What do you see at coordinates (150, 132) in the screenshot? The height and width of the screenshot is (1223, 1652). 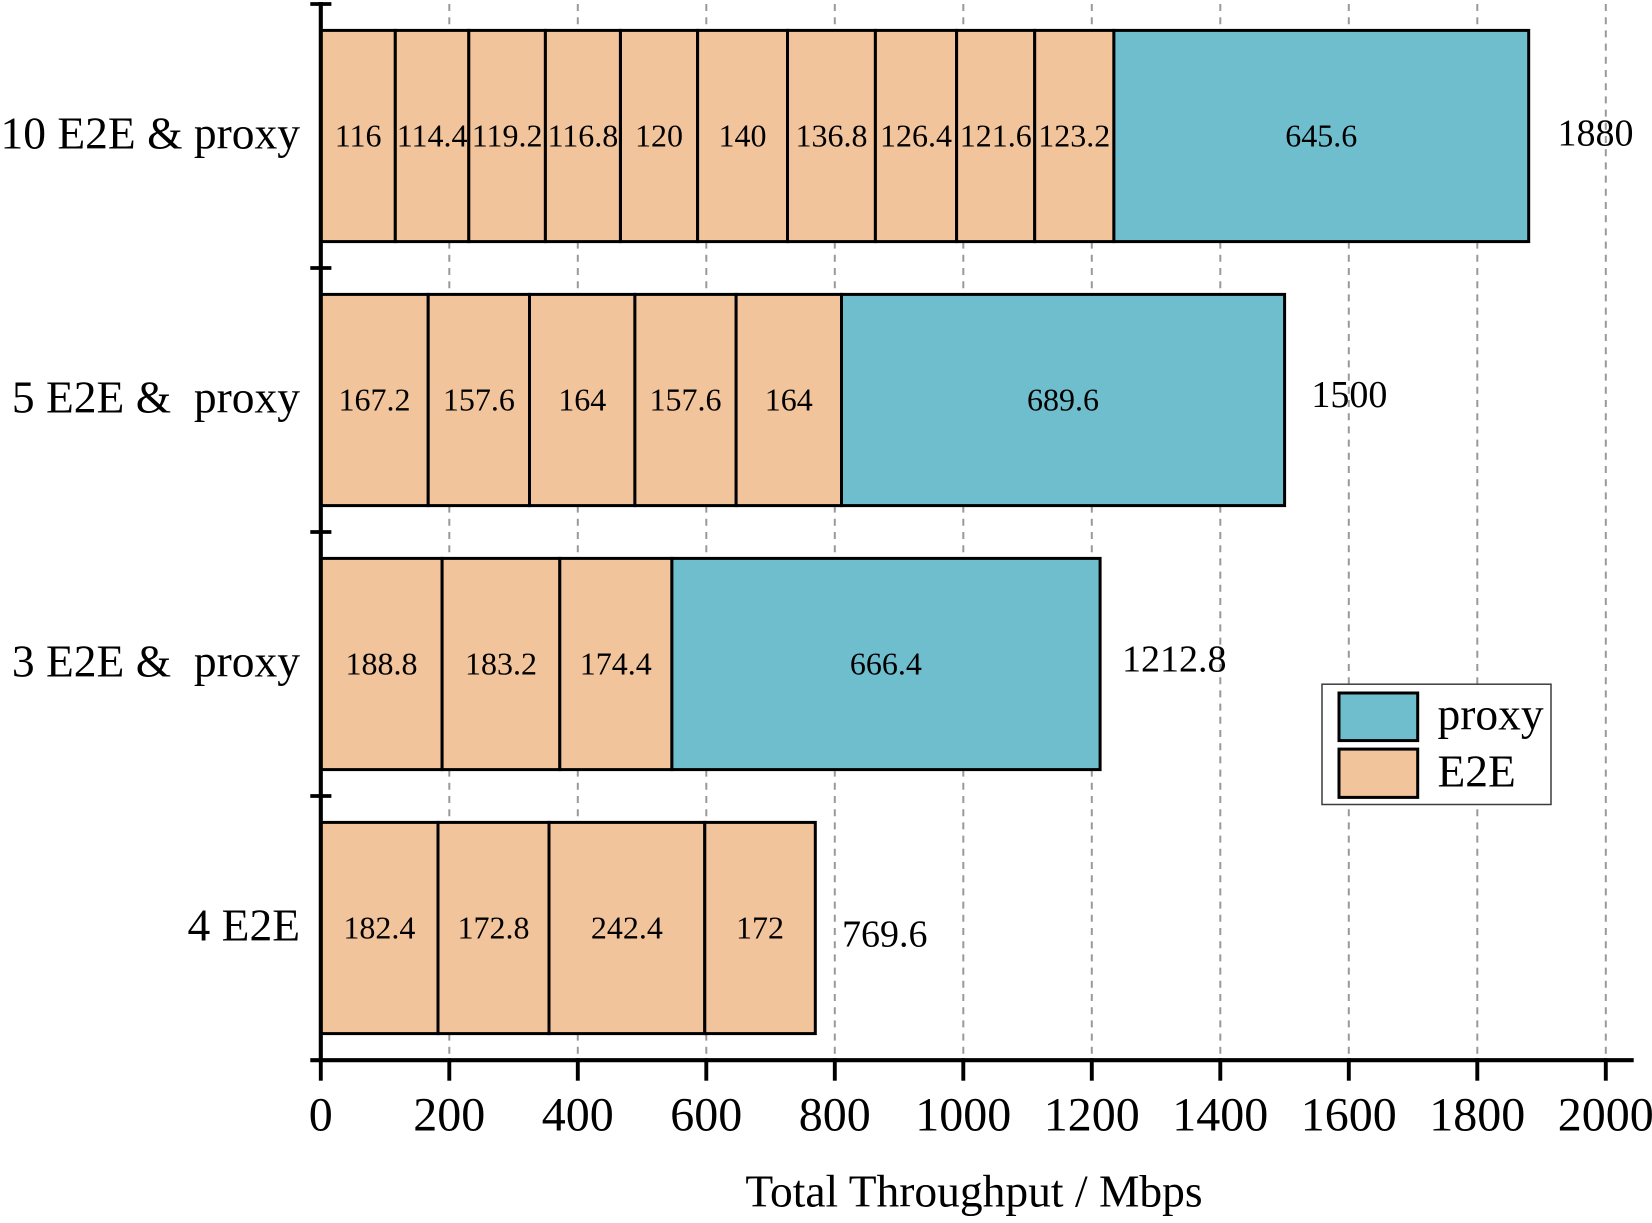 I see `svg-text: 10 E2E & proxy` at bounding box center [150, 132].